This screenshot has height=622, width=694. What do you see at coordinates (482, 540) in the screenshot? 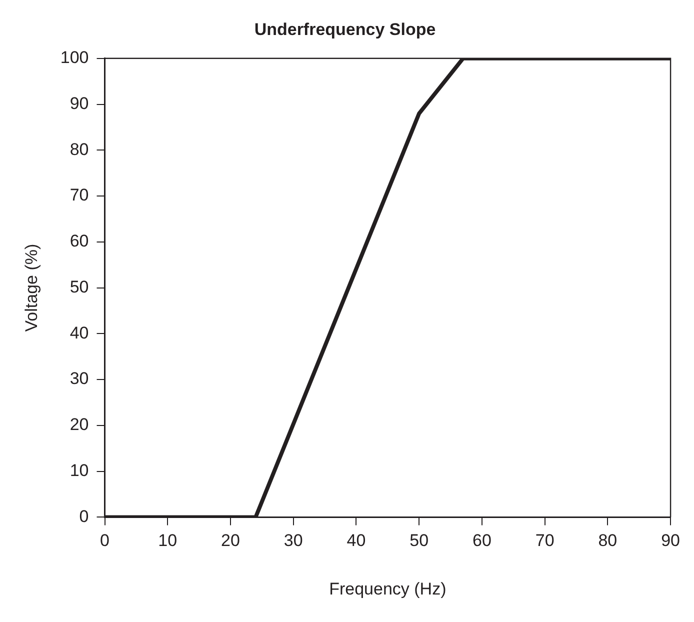
I see `x-tick-label: 60` at bounding box center [482, 540].